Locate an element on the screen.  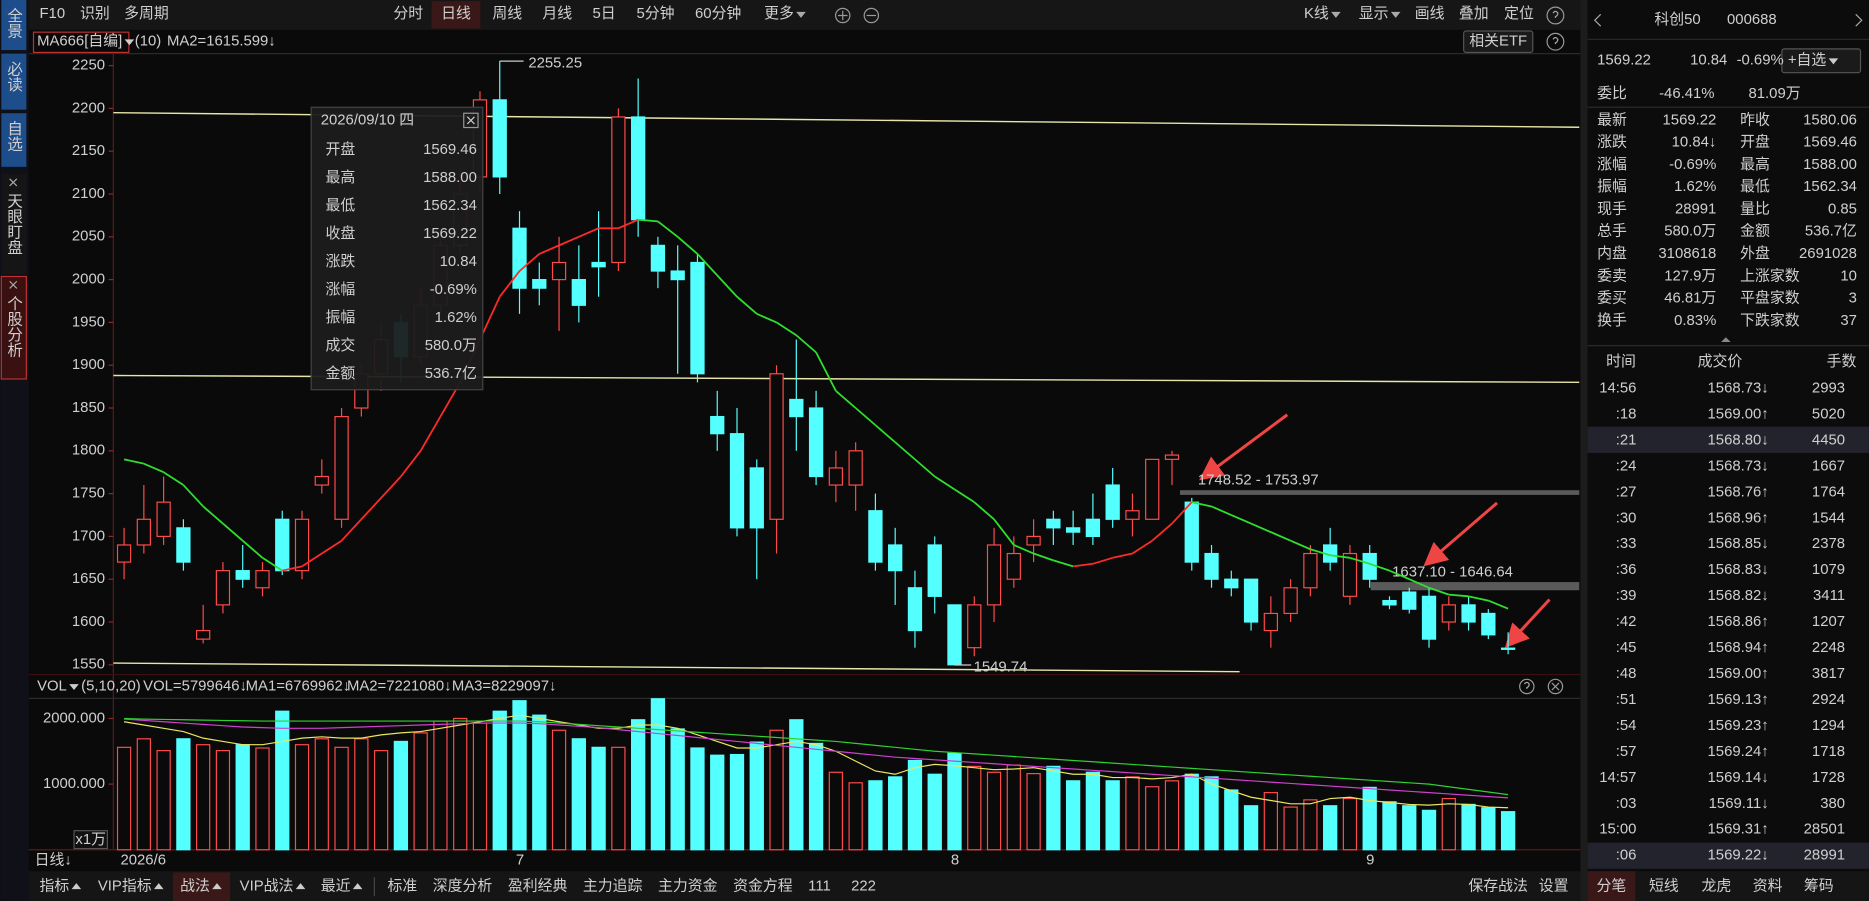
side-tab: 短线 is located at coordinates (1664, 886).